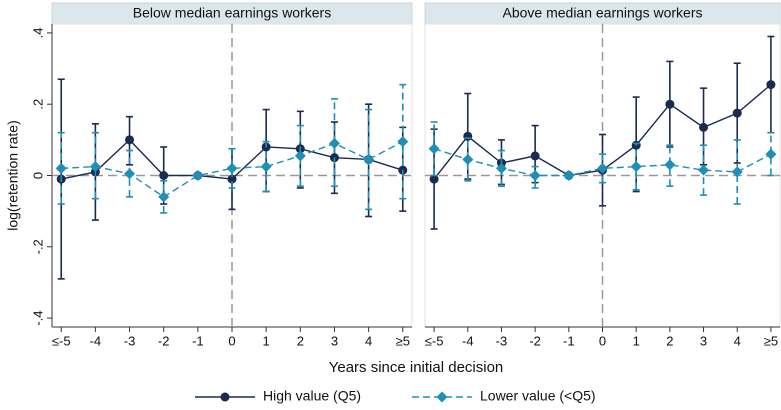  I want to click on y-tick-label: 0, so click(37, 175).